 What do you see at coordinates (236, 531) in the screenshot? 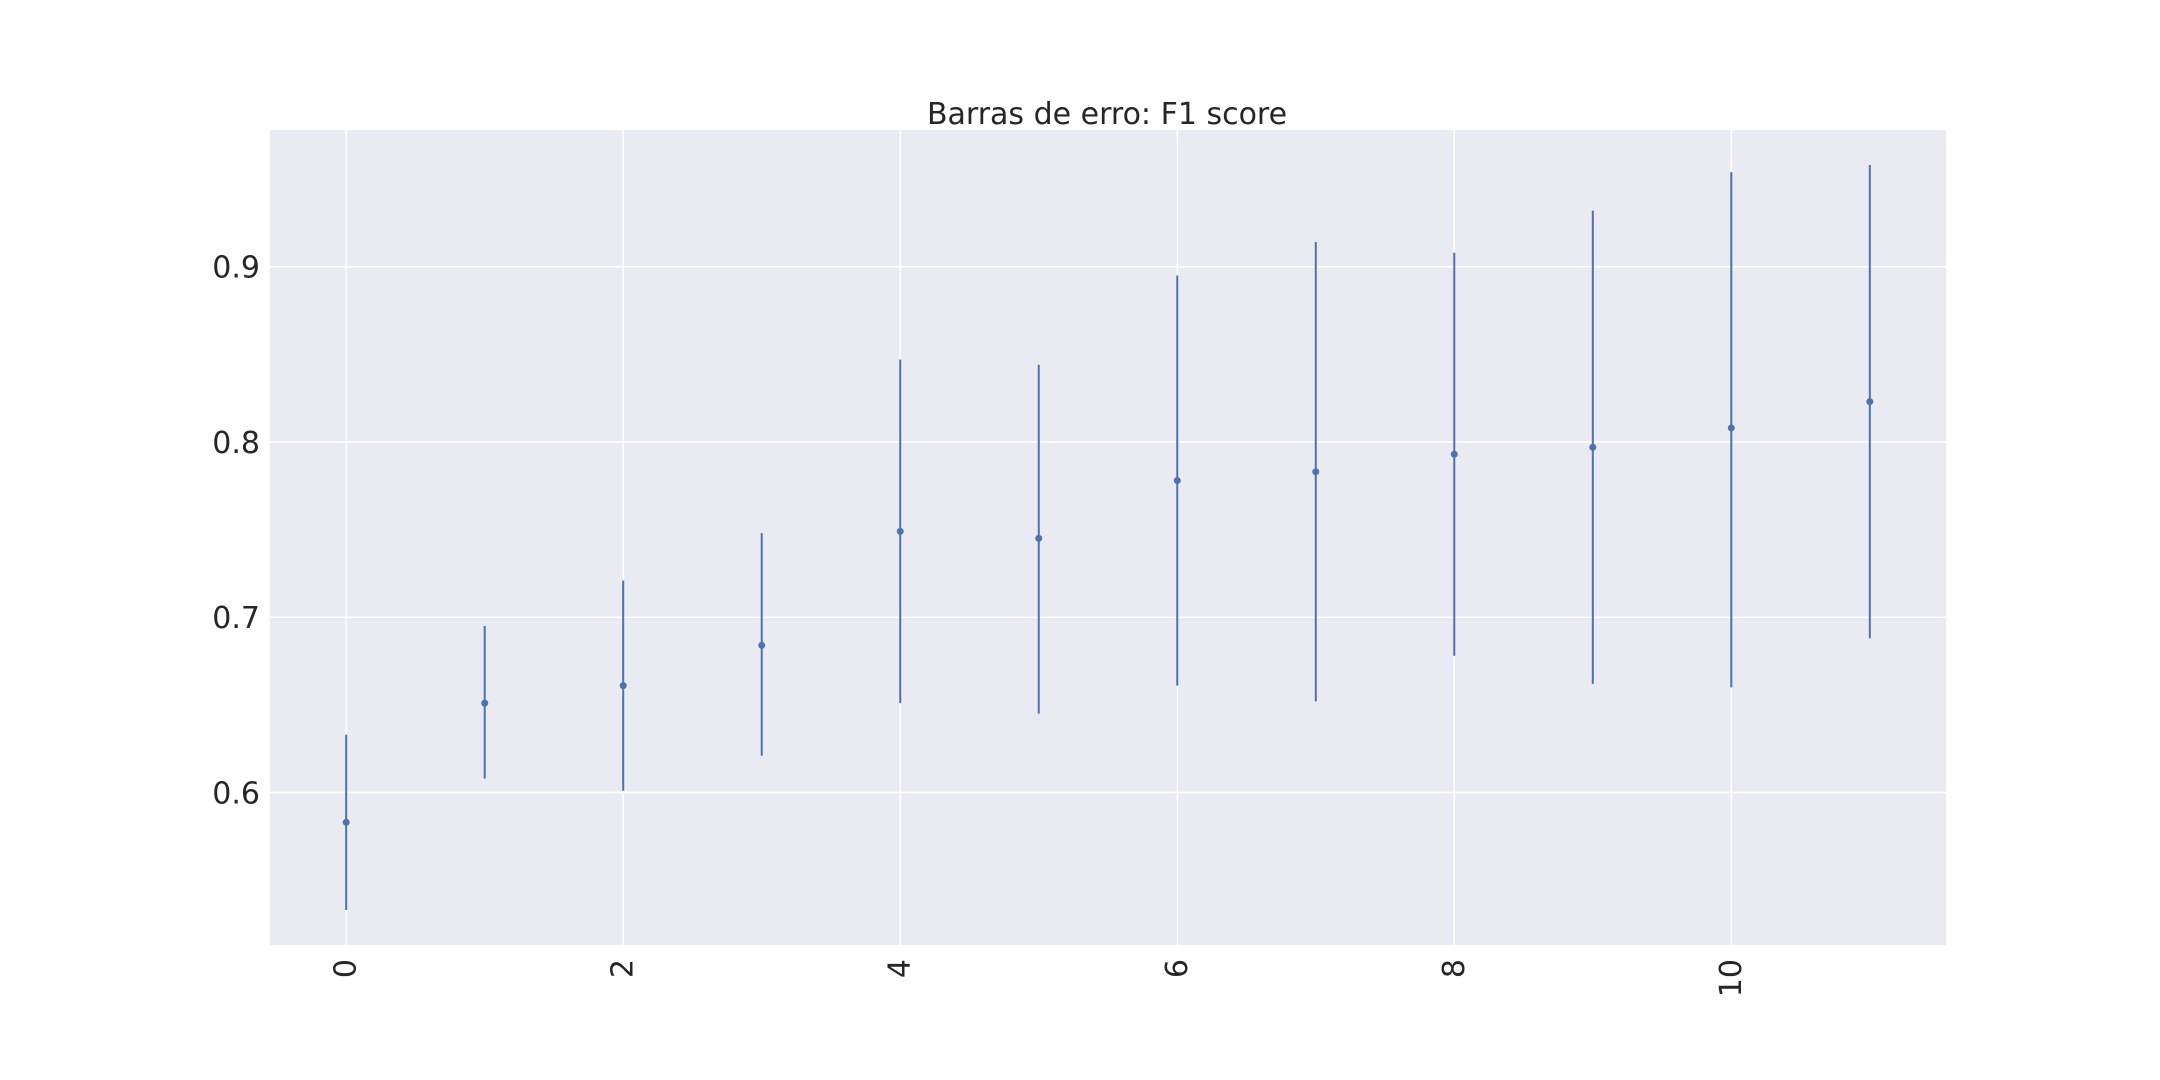
I see `y-axis-ticks: 0.6 0.7 0.8 0.9` at bounding box center [236, 531].